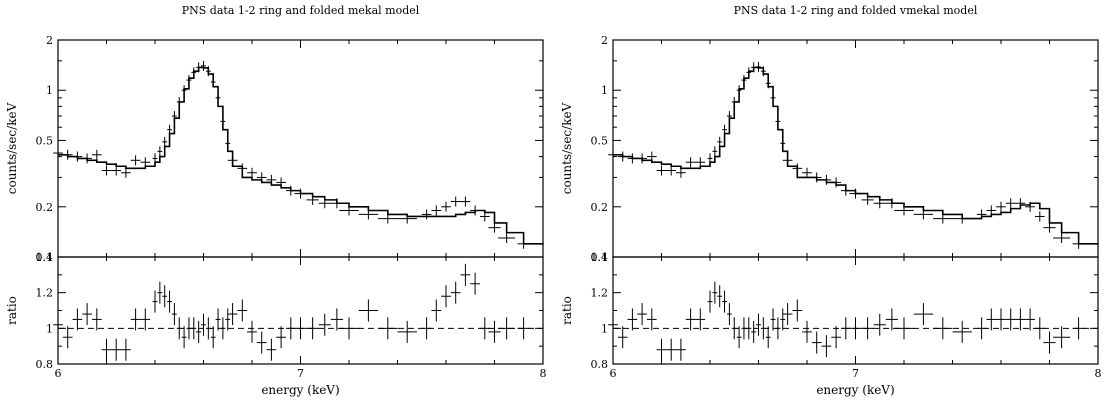  I want to click on chart-title: PNS data 1-2 ring and folded mekal model, so click(301, 10).